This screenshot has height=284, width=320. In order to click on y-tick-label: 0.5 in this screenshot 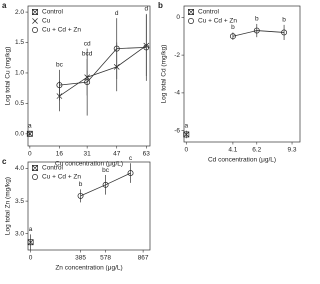, I will do `click(19, 103)`.